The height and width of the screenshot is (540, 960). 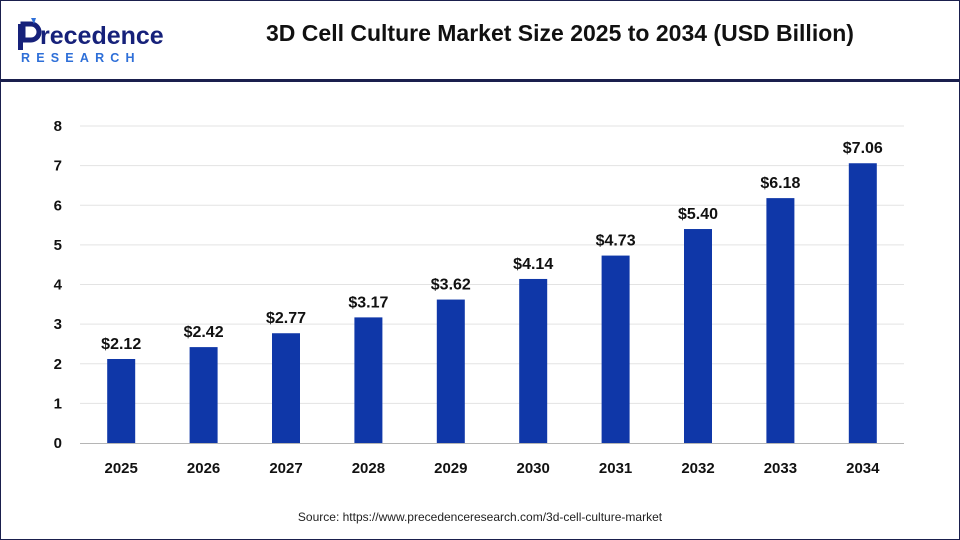 I want to click on bar-2030, so click(x=533, y=360).